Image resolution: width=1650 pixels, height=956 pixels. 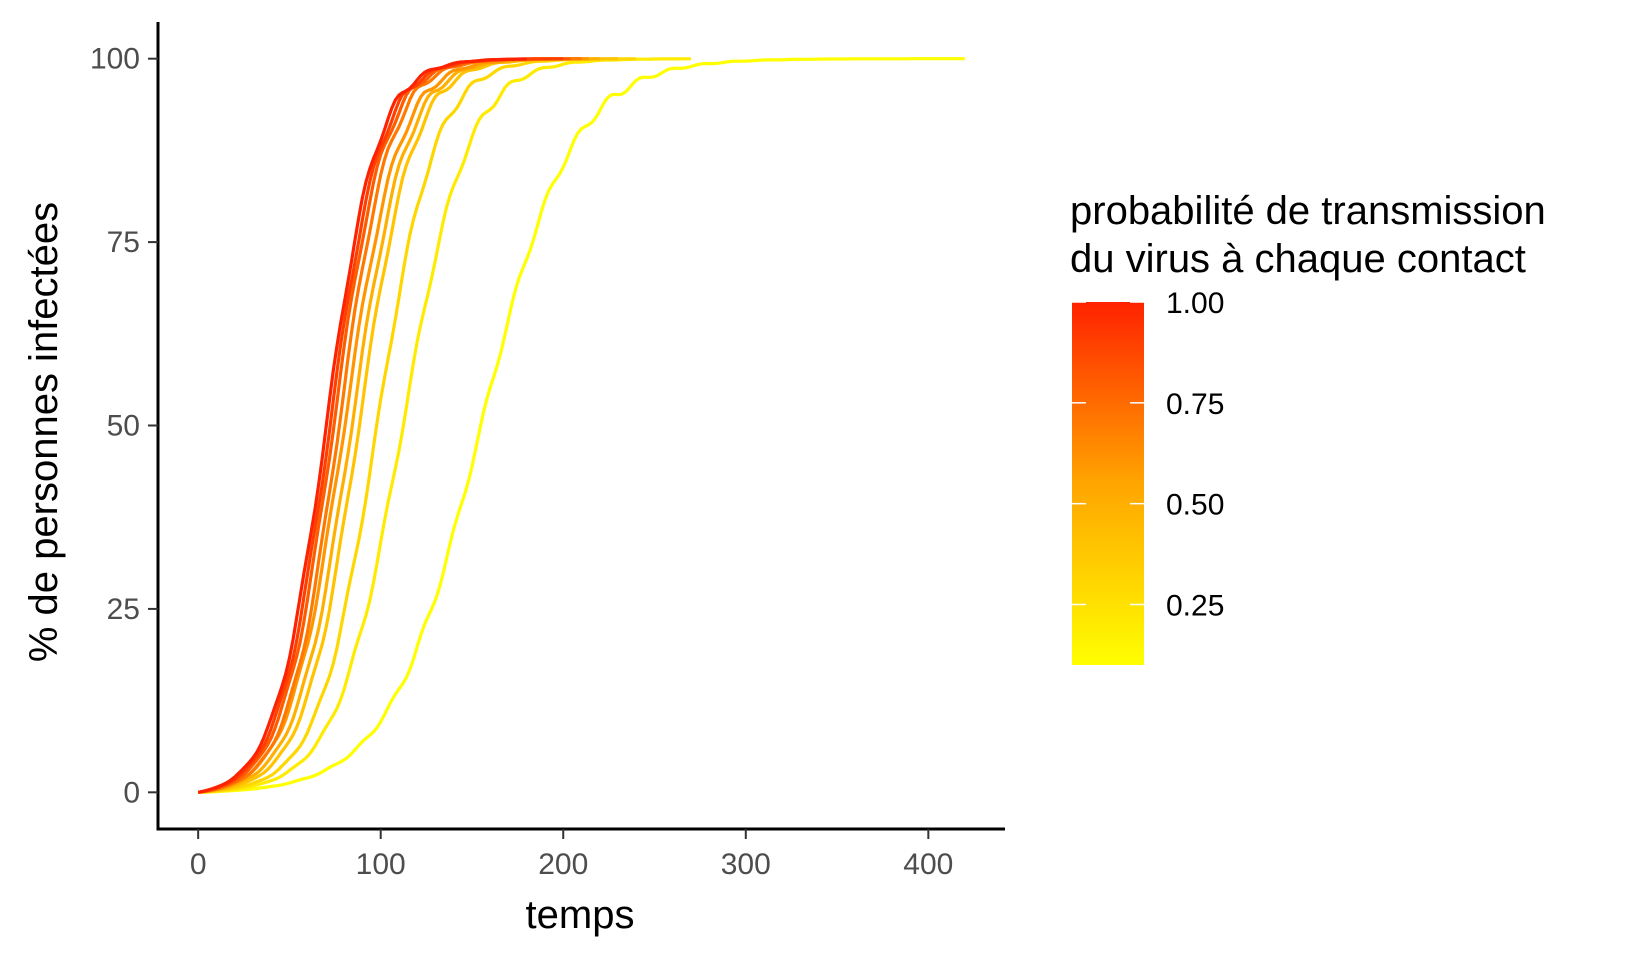 What do you see at coordinates (1195, 303) in the screenshot?
I see `colorbar-tick-label: 1.00` at bounding box center [1195, 303].